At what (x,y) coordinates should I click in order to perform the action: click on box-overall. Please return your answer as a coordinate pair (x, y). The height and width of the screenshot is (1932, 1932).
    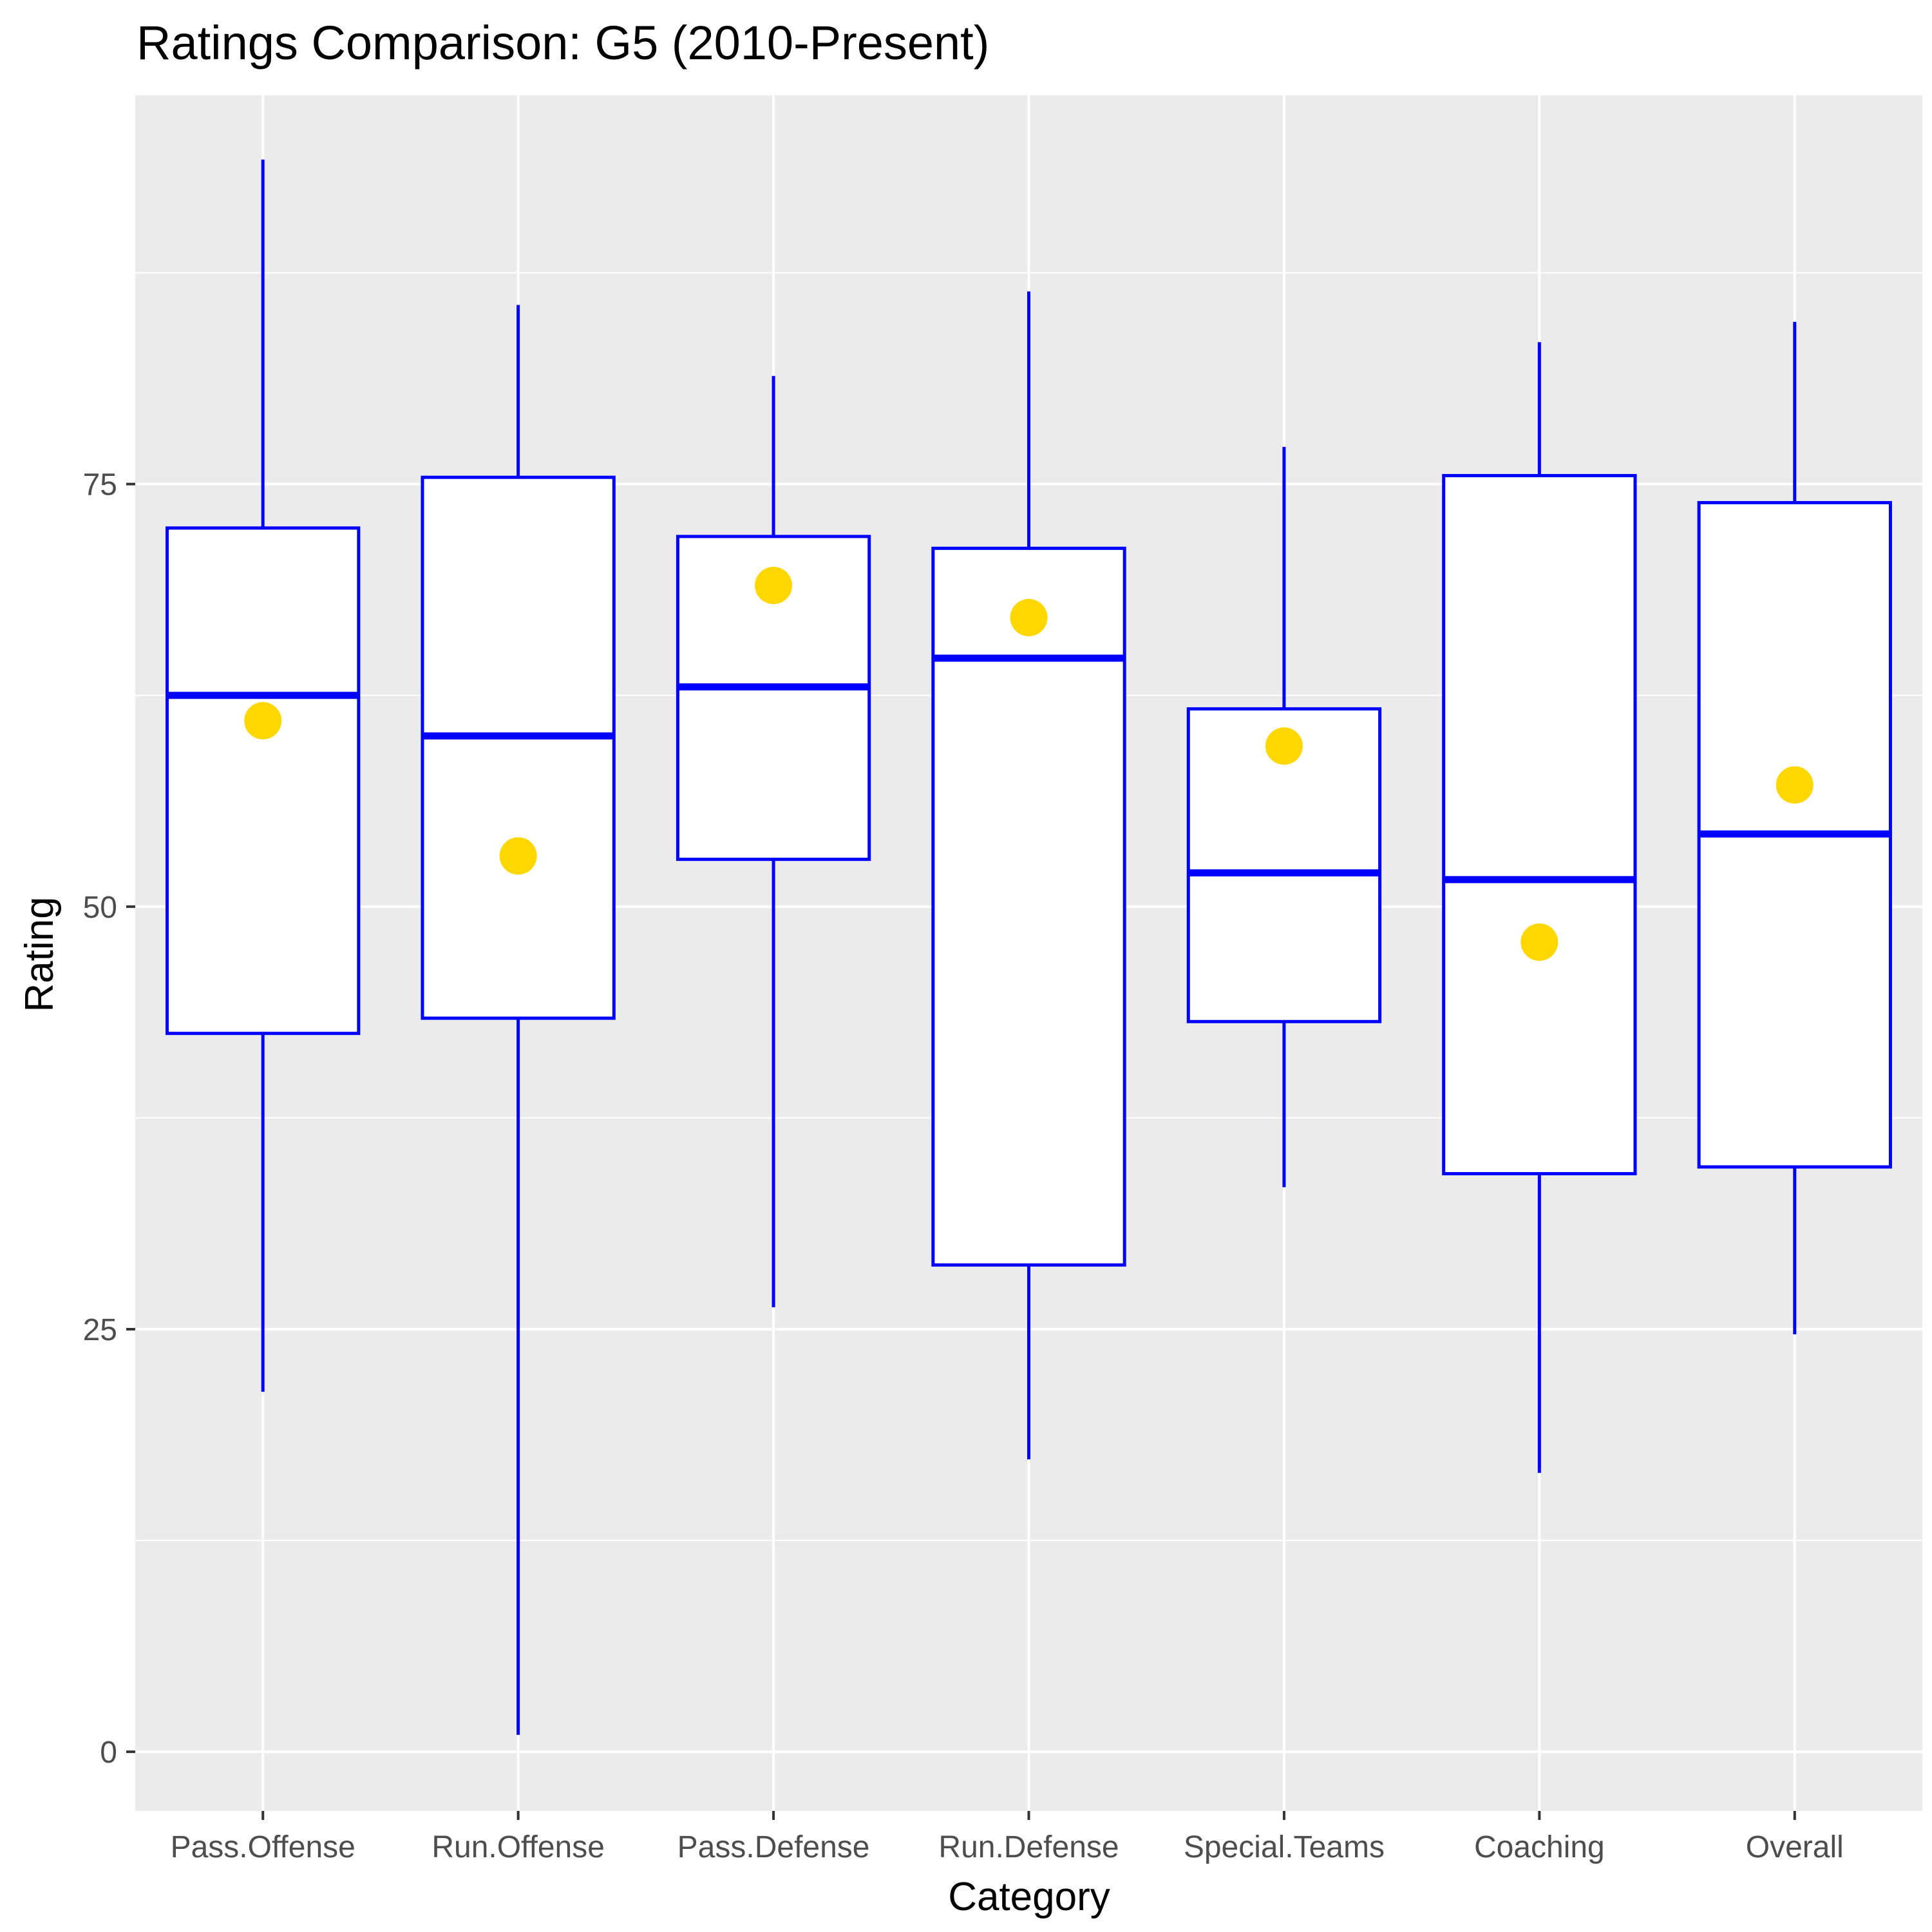
    Looking at the image, I should click on (1795, 827).